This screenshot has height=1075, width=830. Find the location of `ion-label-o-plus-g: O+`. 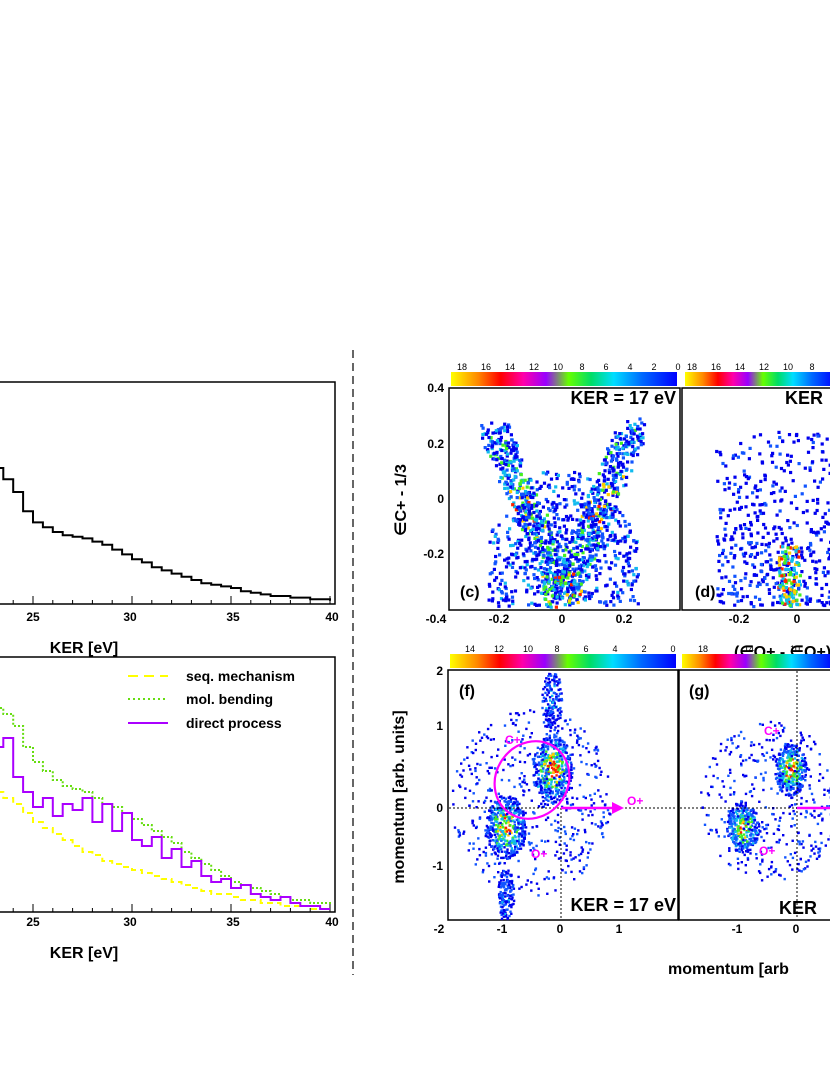

ion-label-o-plus-g: O+ is located at coordinates (767, 851).